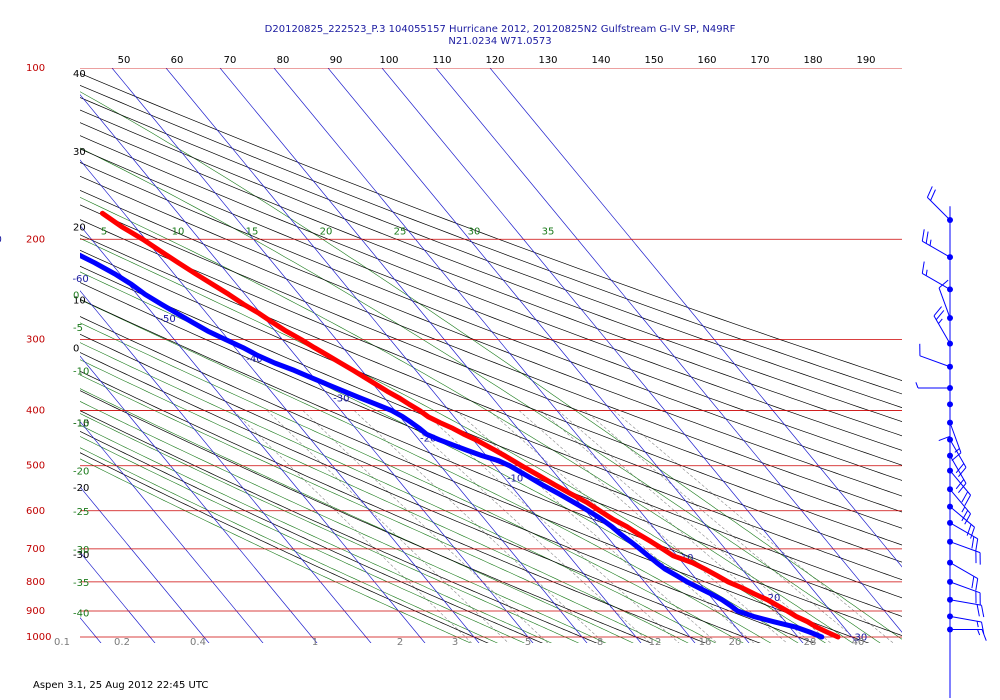  I want to click on left-scale-label: -30, so click(81, 555).